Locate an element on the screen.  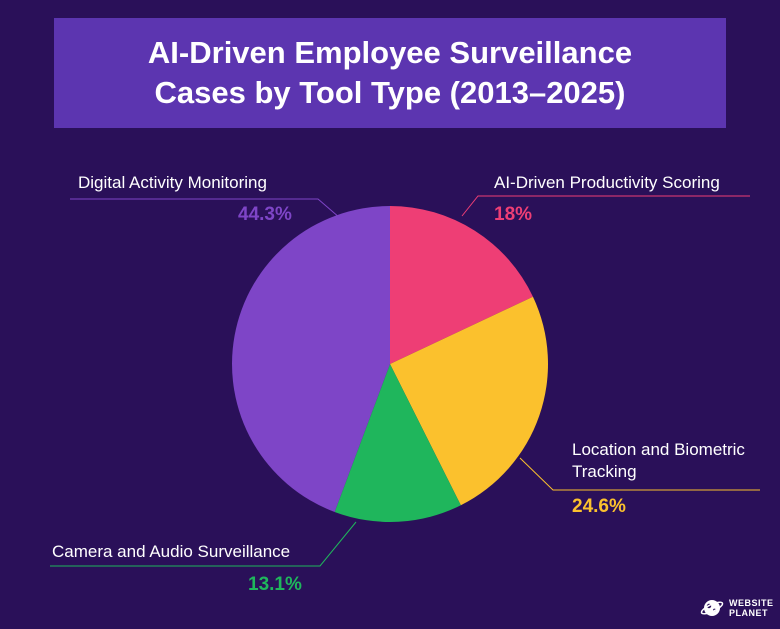
leader-line-camera-audio is located at coordinates (203, 544).